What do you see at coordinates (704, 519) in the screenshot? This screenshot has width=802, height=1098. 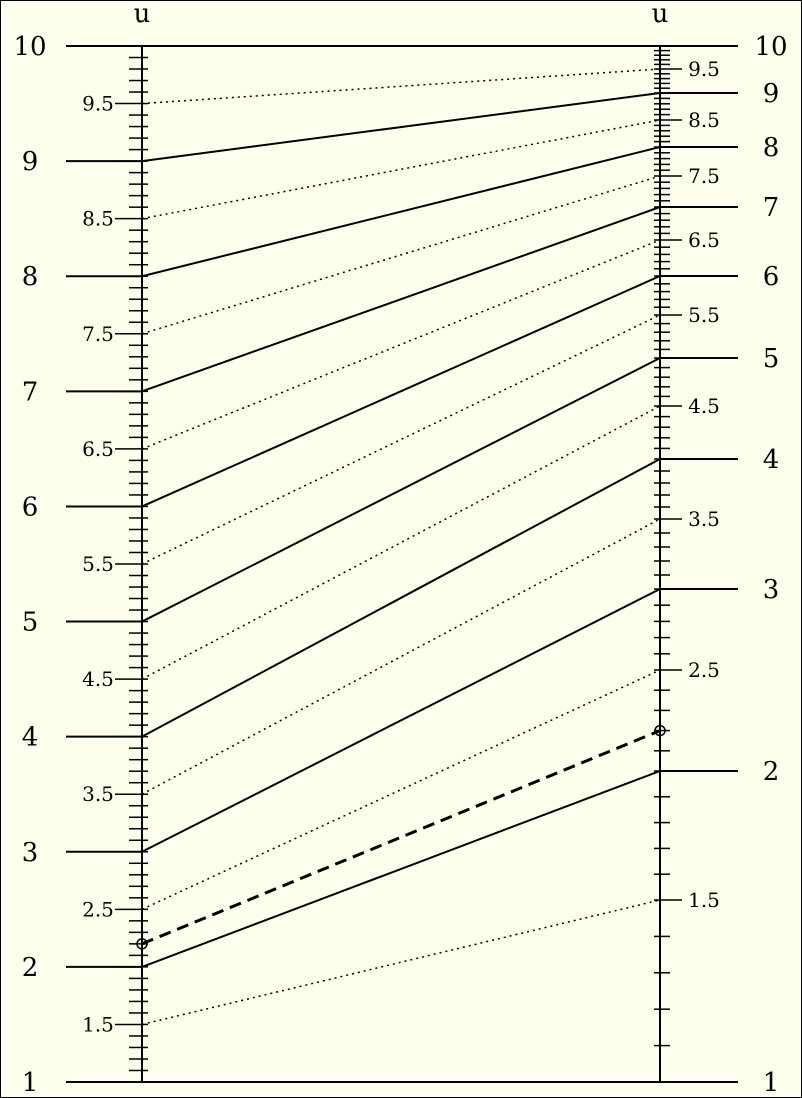 I see `right-half-label: 3.5` at bounding box center [704, 519].